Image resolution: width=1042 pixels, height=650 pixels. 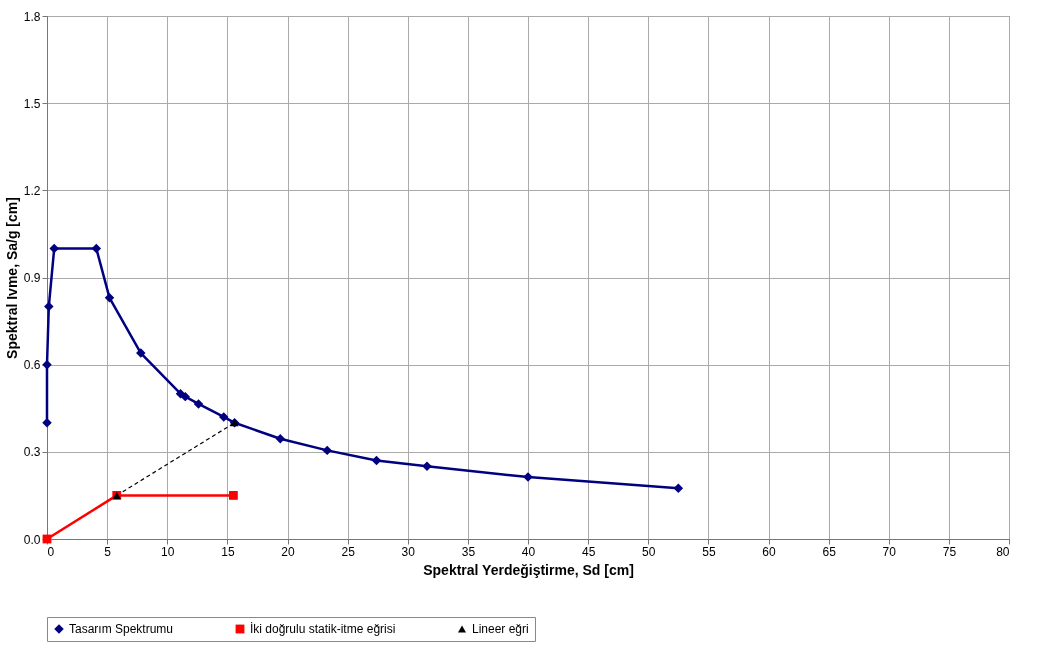 I want to click on y-tick-label: 1.8, so click(x=32, y=16).